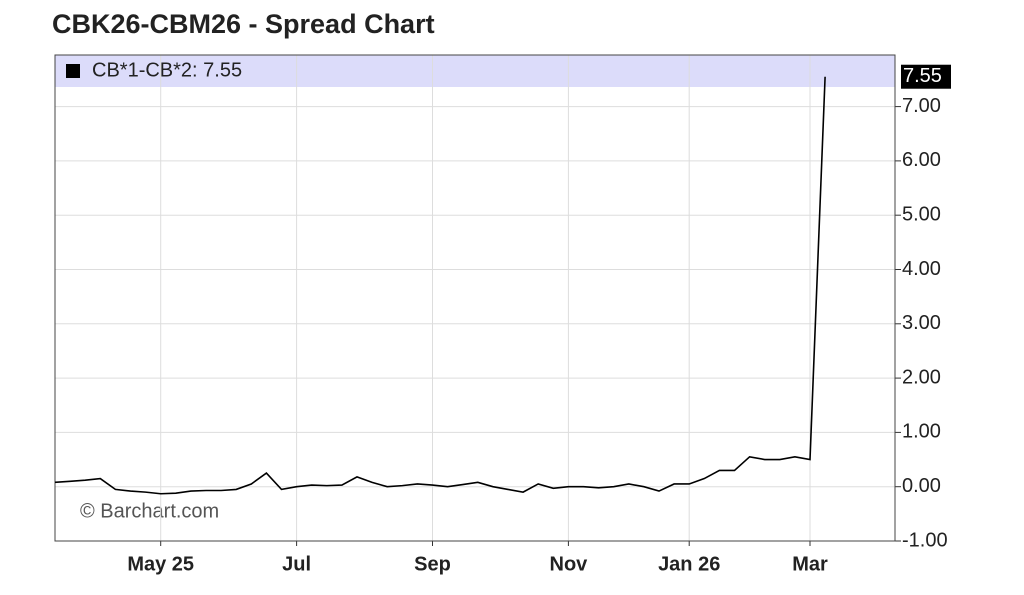  Describe the element at coordinates (569, 564) in the screenshot. I see `x-tick-label: Nov` at that location.